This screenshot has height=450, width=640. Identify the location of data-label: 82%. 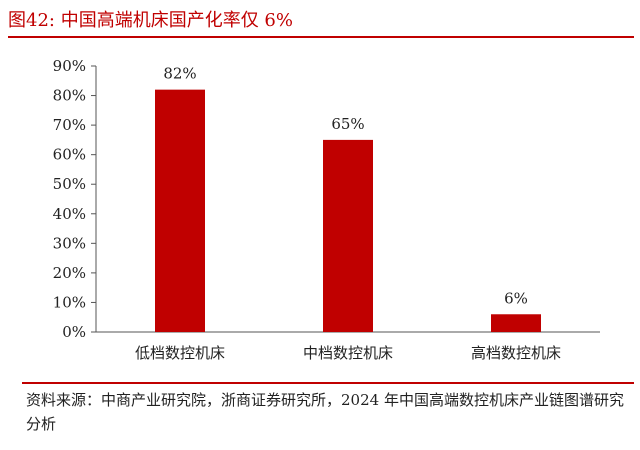
(179, 74).